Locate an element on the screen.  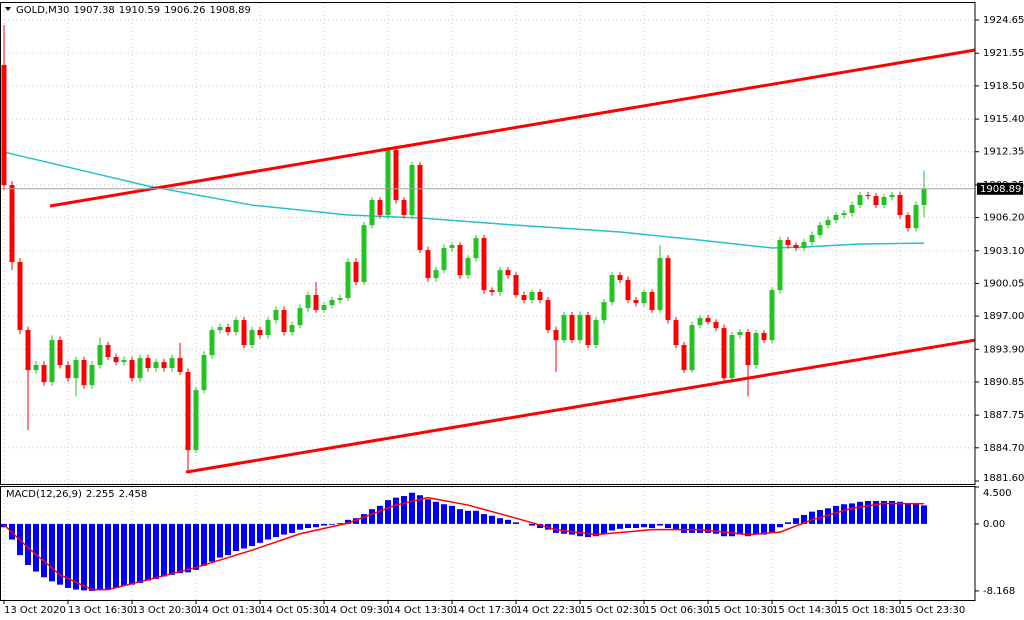
header-value: 1908.89 is located at coordinates (230, 10).